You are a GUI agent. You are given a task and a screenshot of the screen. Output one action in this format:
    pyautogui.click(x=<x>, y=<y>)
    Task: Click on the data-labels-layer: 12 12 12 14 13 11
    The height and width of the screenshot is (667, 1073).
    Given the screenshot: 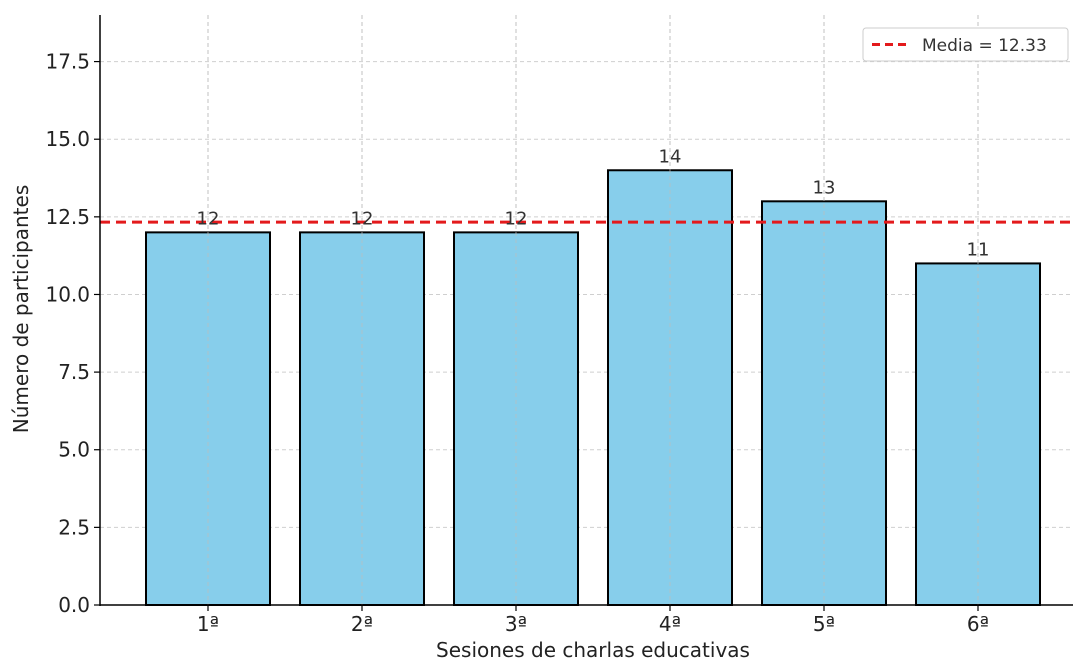 What is the action you would take?
    pyautogui.click(x=593, y=203)
    